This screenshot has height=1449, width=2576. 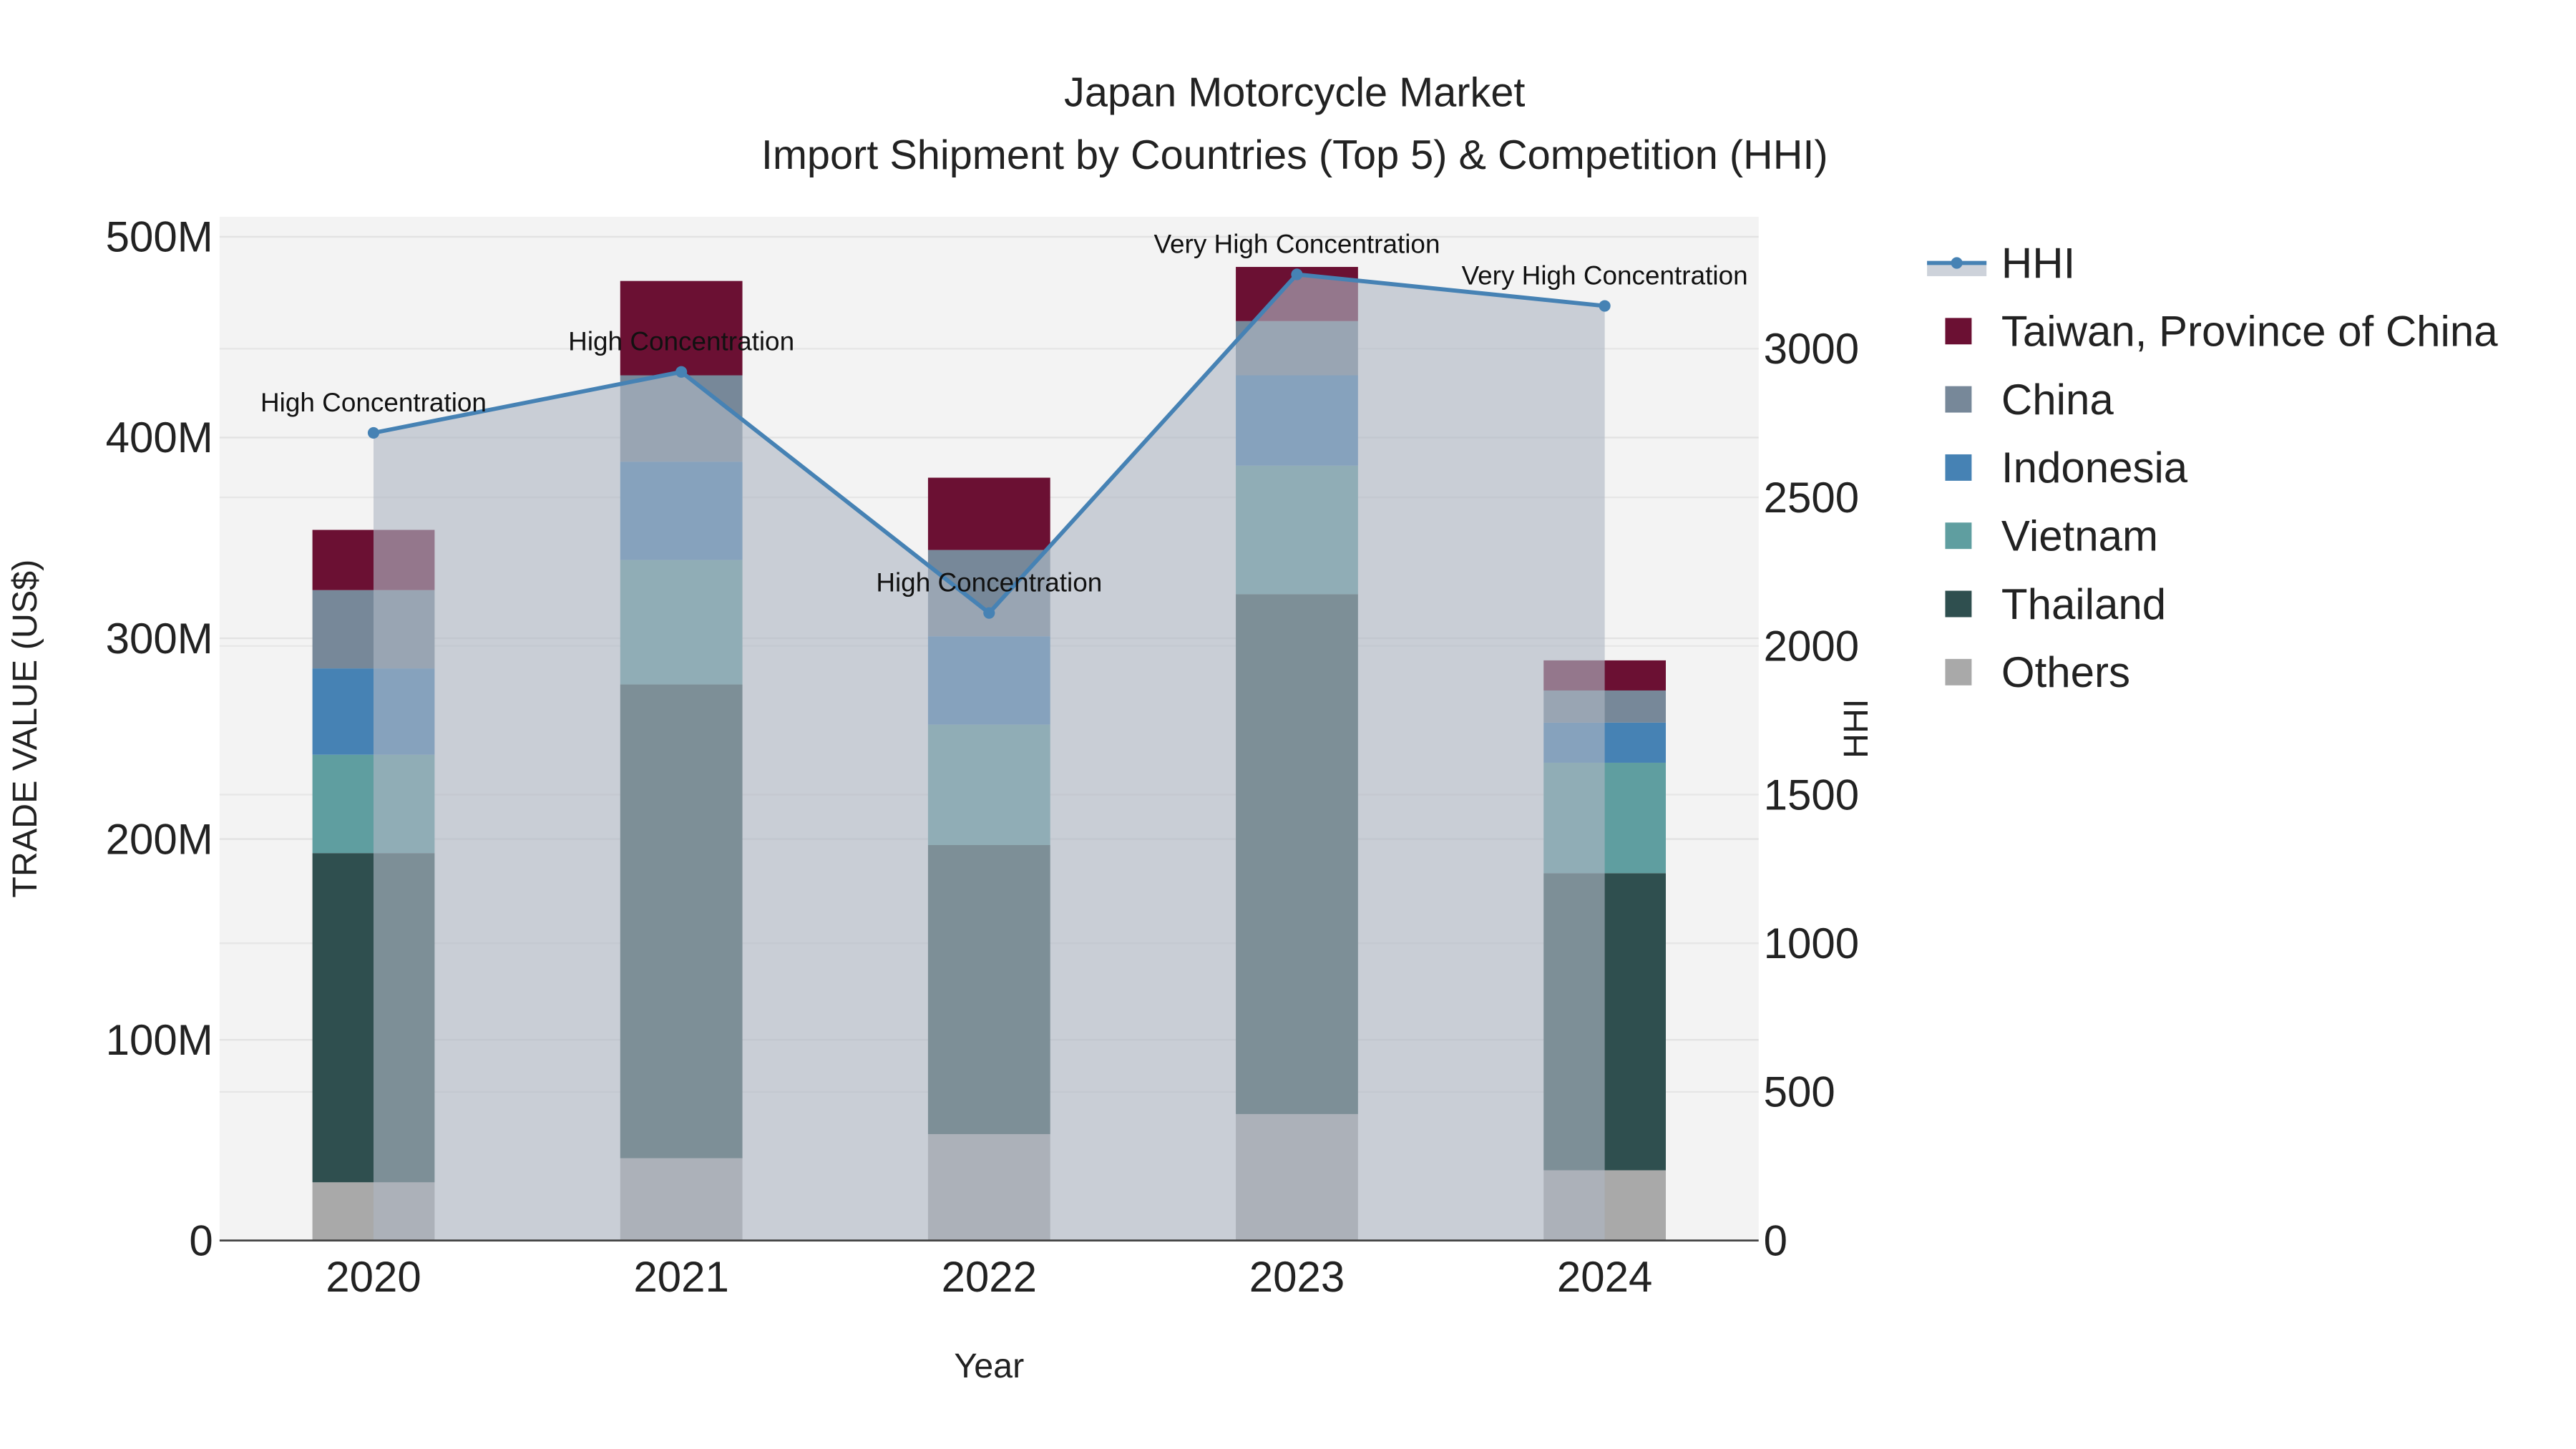 I want to click on x-tick-label: 2022, so click(x=989, y=1277).